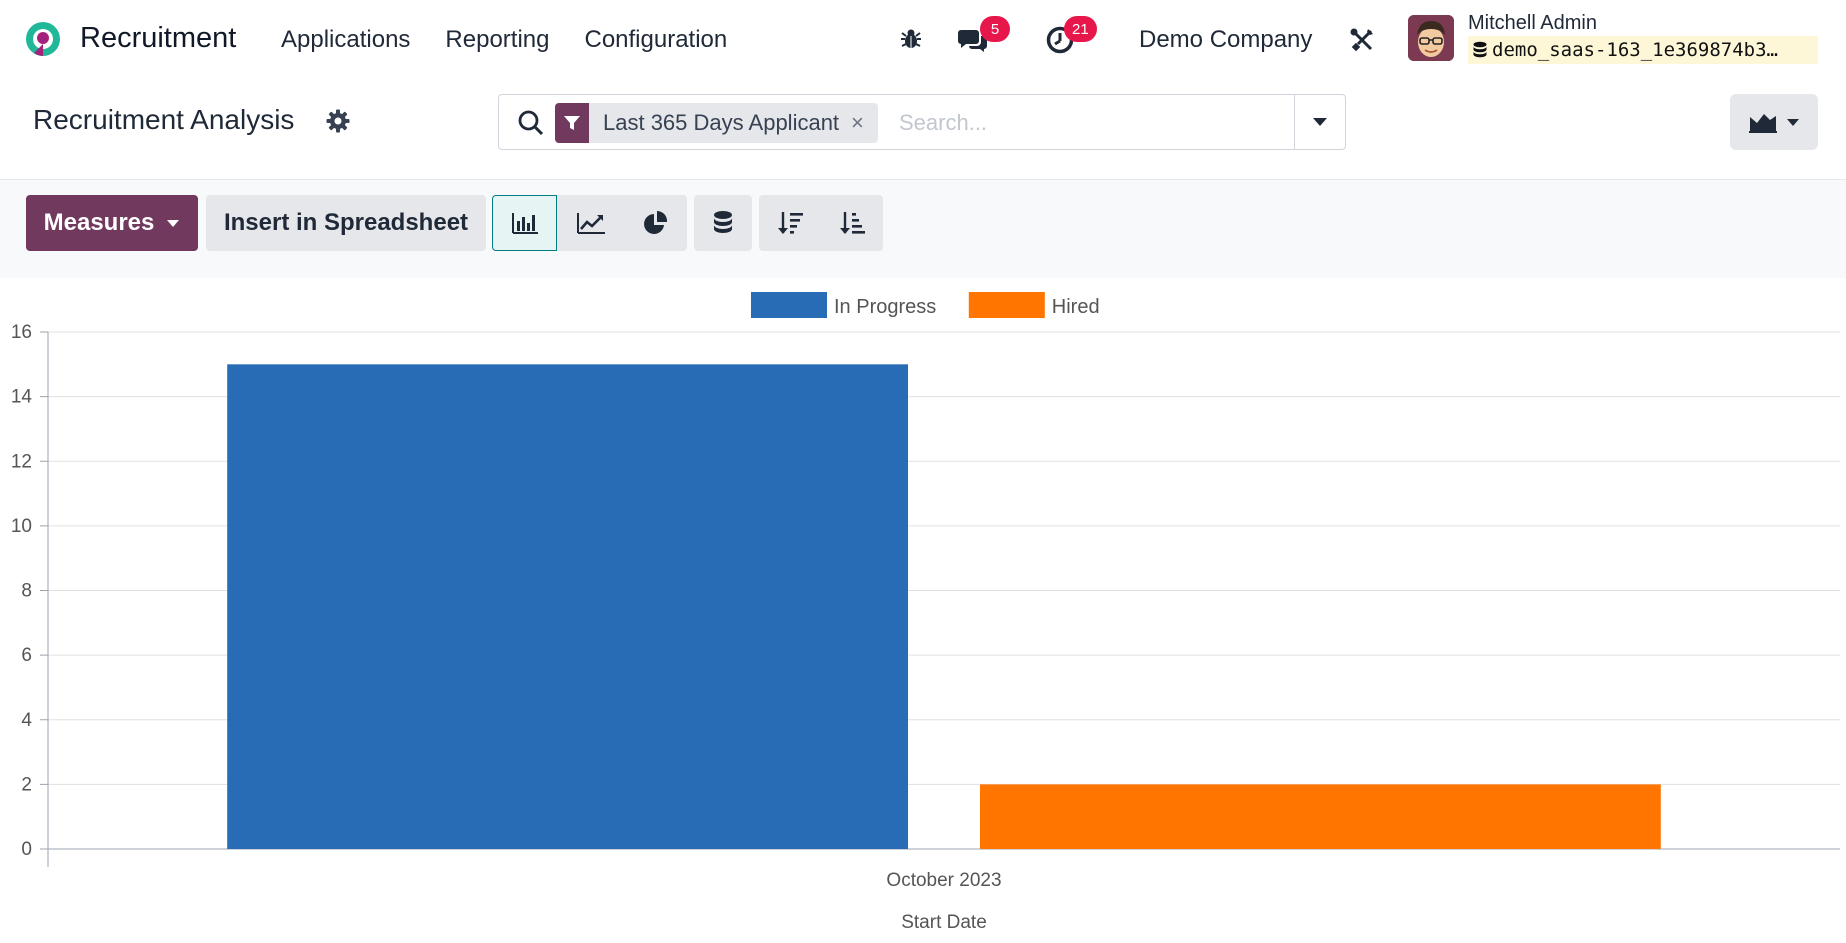 This screenshot has width=1846, height=943. Describe the element at coordinates (346, 223) in the screenshot. I see `insert-in-spreadsheet-button: Insert in Spreadsheet` at that location.